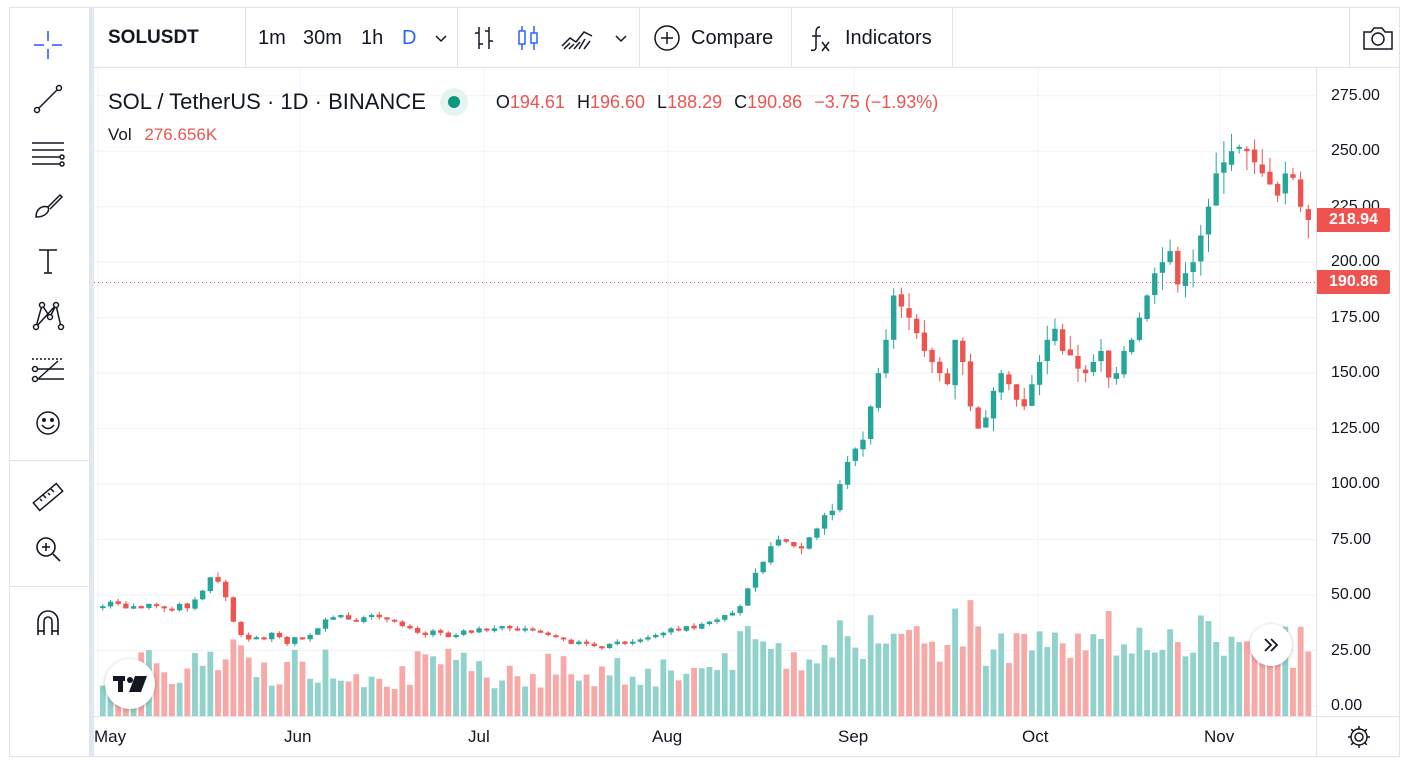 Image resolution: width=1409 pixels, height=763 pixels. What do you see at coordinates (409, 37) in the screenshot?
I see `interval-d: D` at bounding box center [409, 37].